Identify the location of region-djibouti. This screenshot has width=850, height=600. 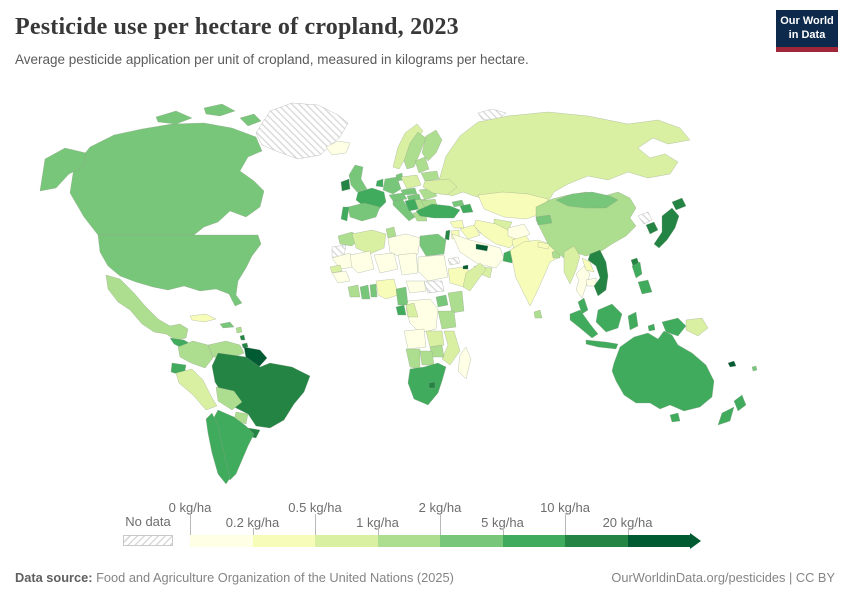
(465, 267).